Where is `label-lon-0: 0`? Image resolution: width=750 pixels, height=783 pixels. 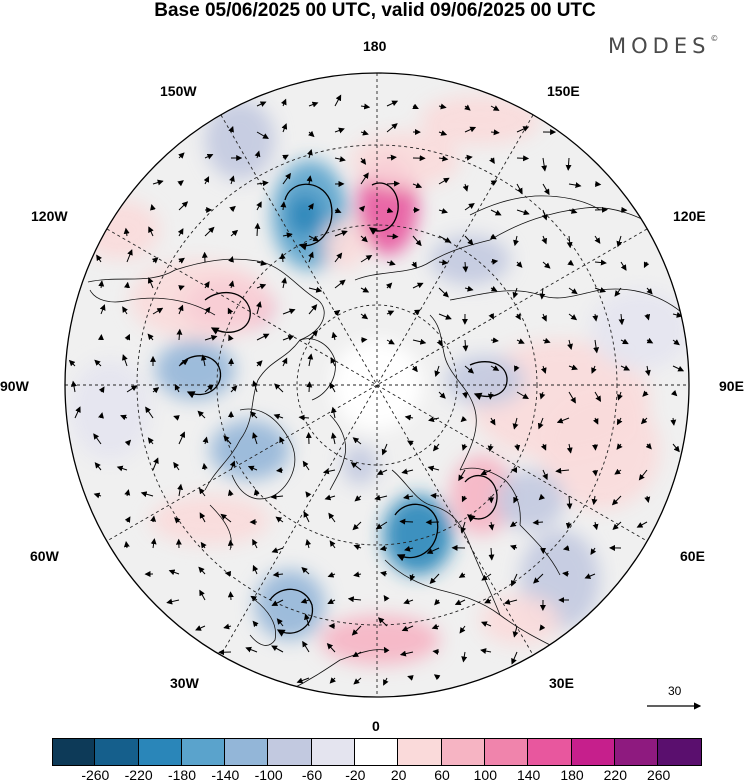
label-lon-0: 0 is located at coordinates (376, 726).